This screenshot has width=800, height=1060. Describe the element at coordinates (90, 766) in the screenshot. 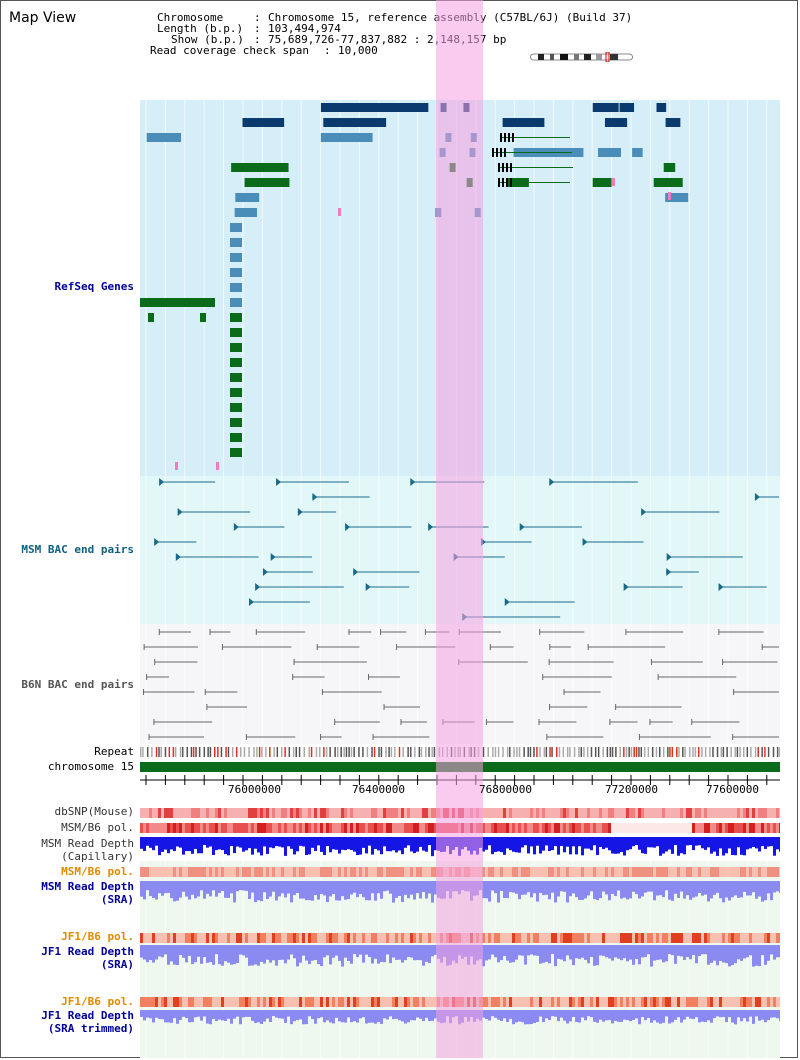

I see `track-label-chromosome: chromosome 15` at that location.